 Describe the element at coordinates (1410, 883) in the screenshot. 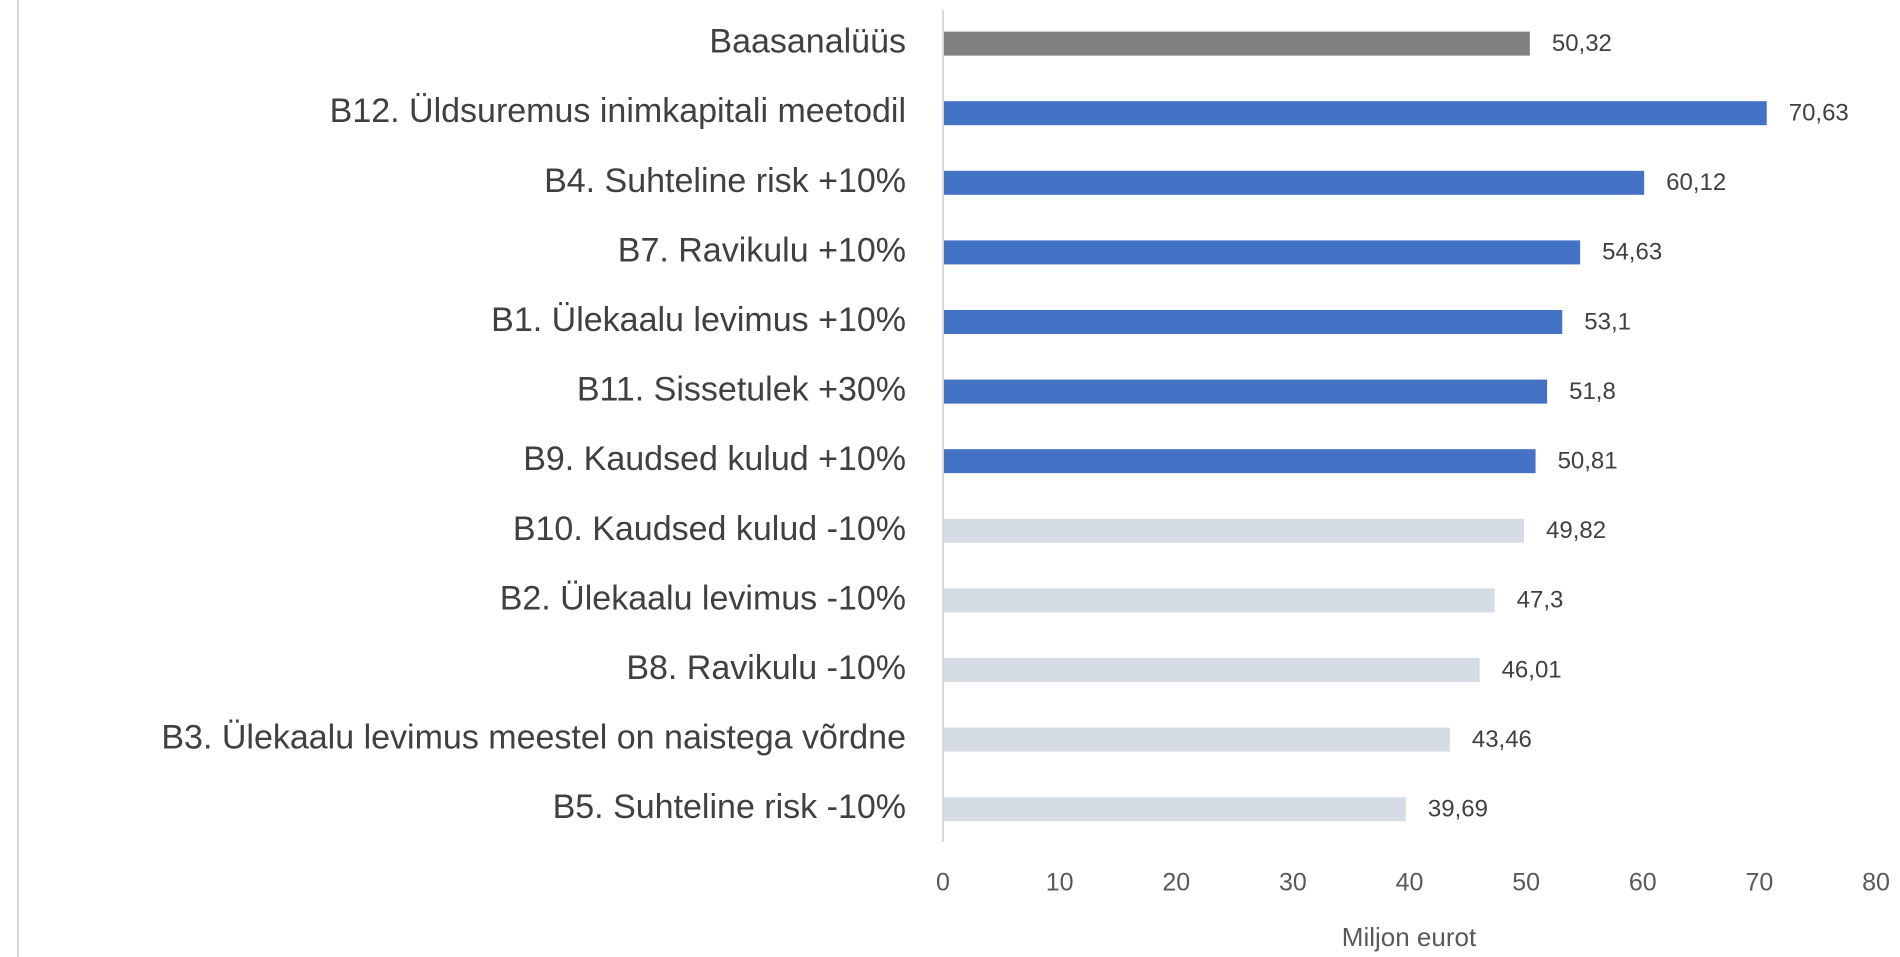

I see `x-tick-label: 40` at that location.